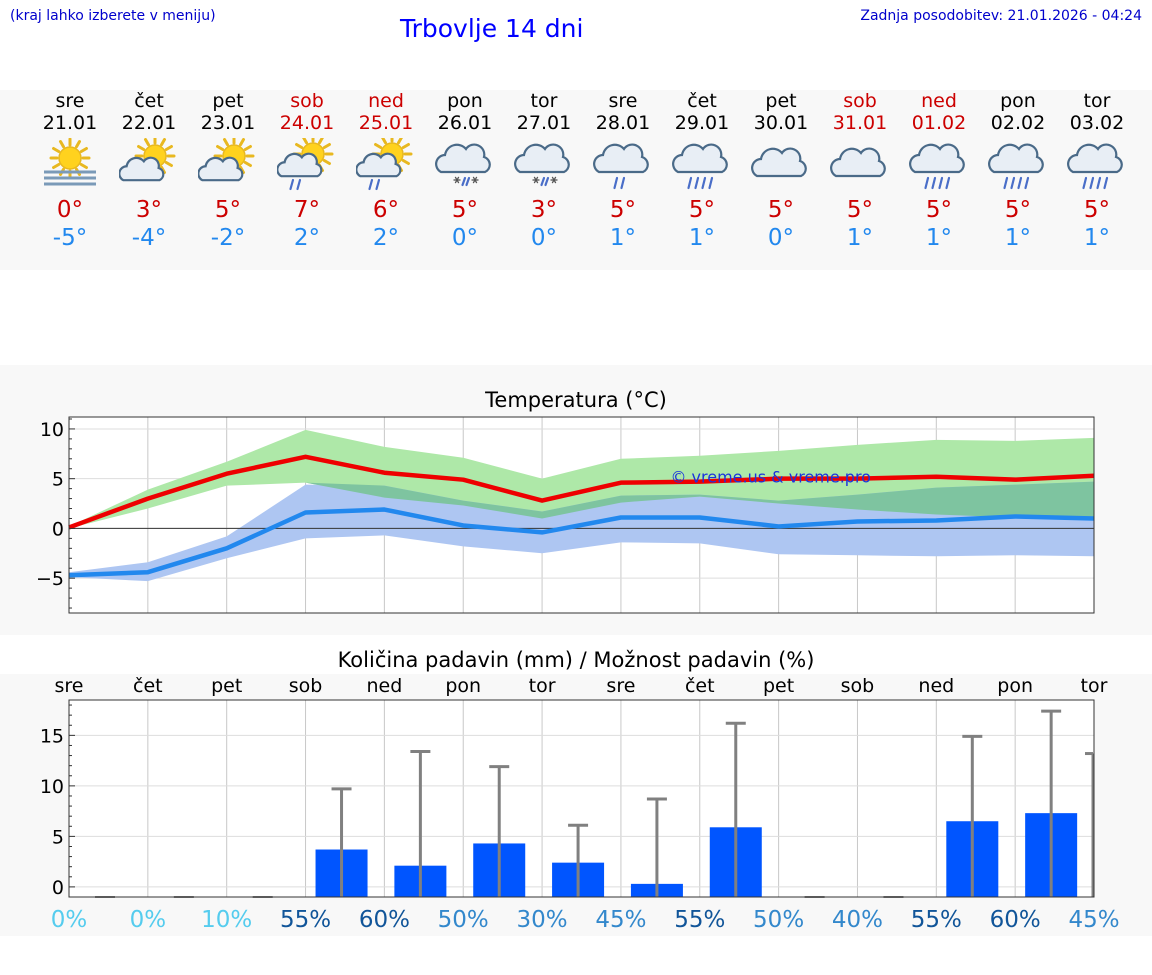 The image size is (1152, 975). What do you see at coordinates (576, 400) in the screenshot?
I see `temperature-chart-title: Temperatura (°C)` at bounding box center [576, 400].